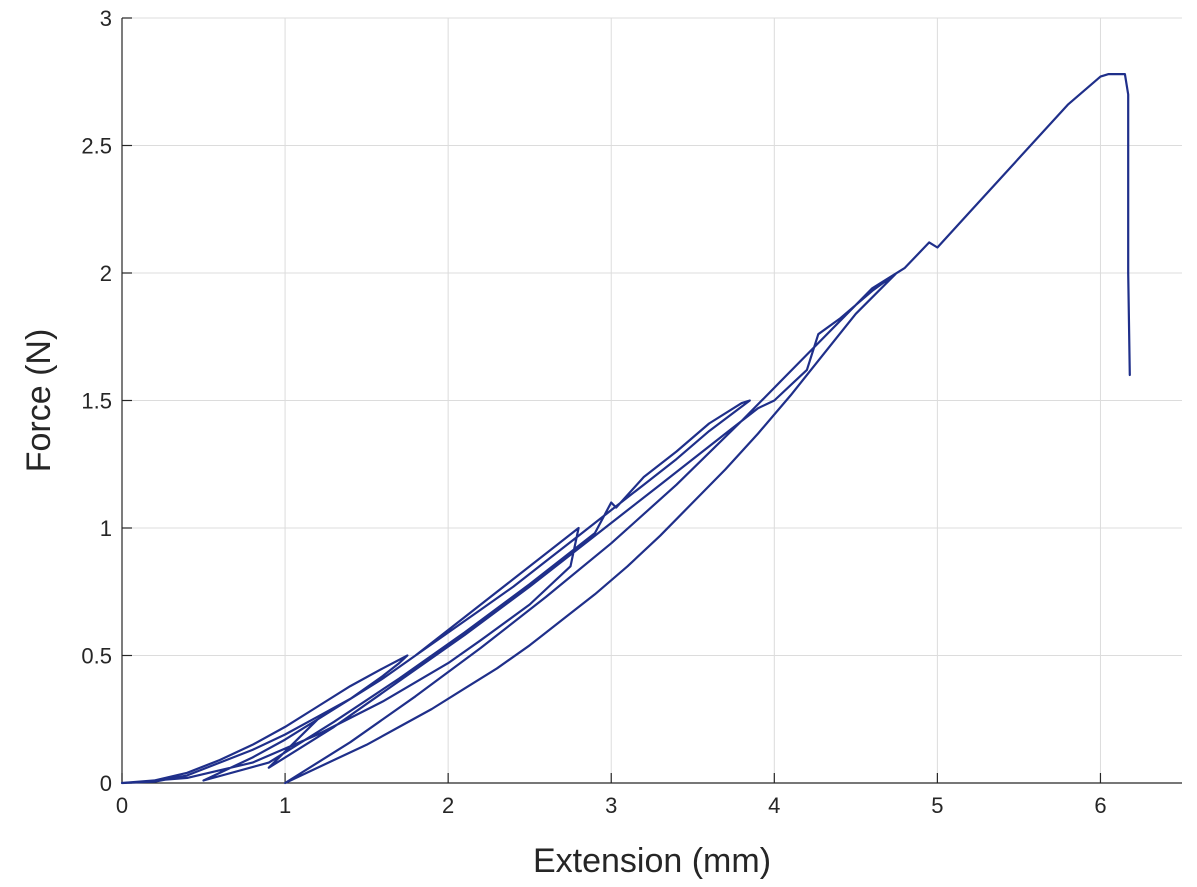  What do you see at coordinates (122, 805) in the screenshot?
I see `x-tick-label: 0` at bounding box center [122, 805].